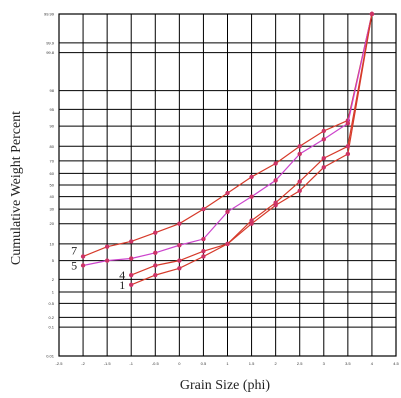  What do you see at coordinates (179, 363) in the screenshot?
I see `x-tick-label: 0` at bounding box center [179, 363].